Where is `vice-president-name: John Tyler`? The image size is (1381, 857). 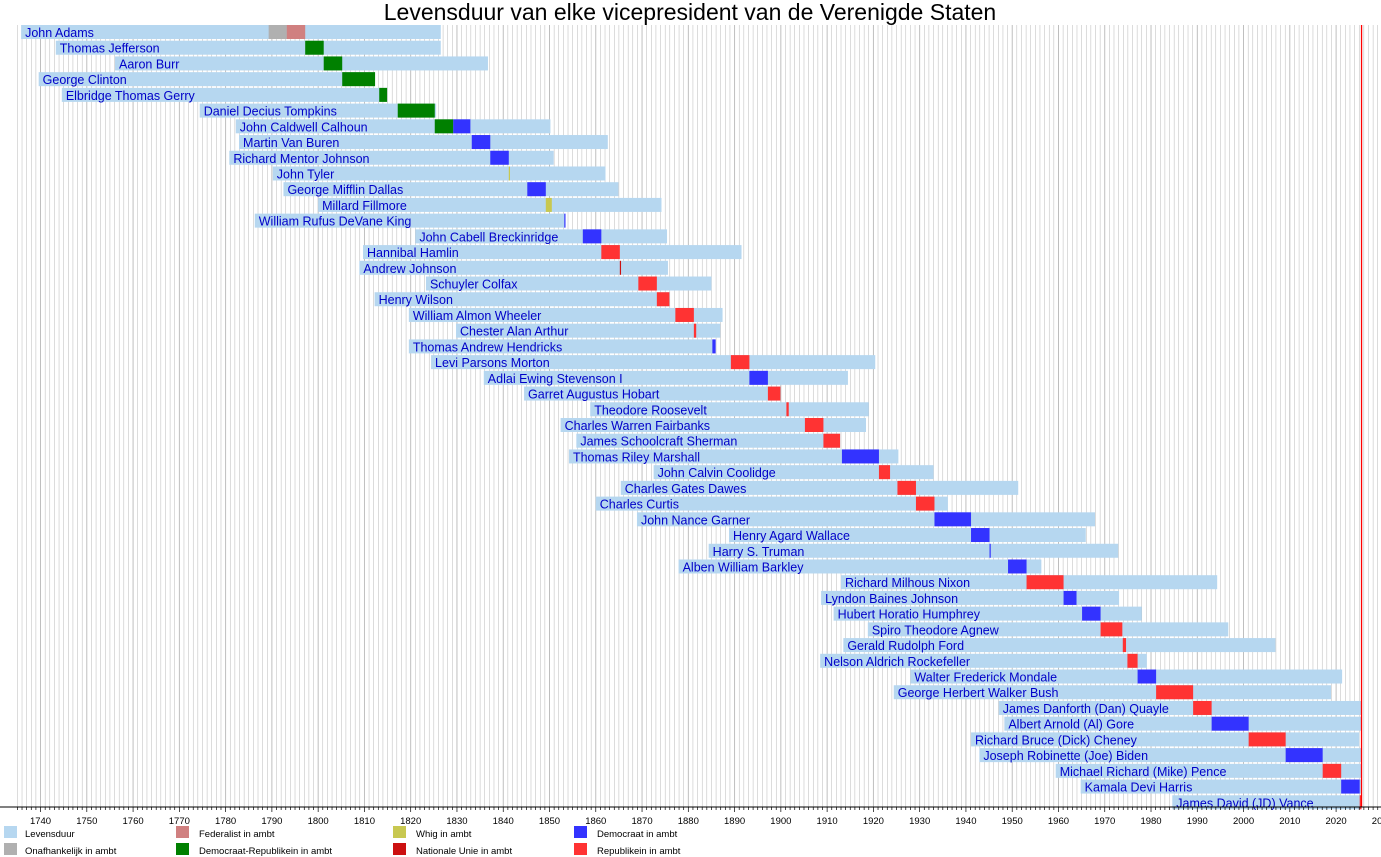
vice-president-name: John Tyler is located at coordinates (305, 174).